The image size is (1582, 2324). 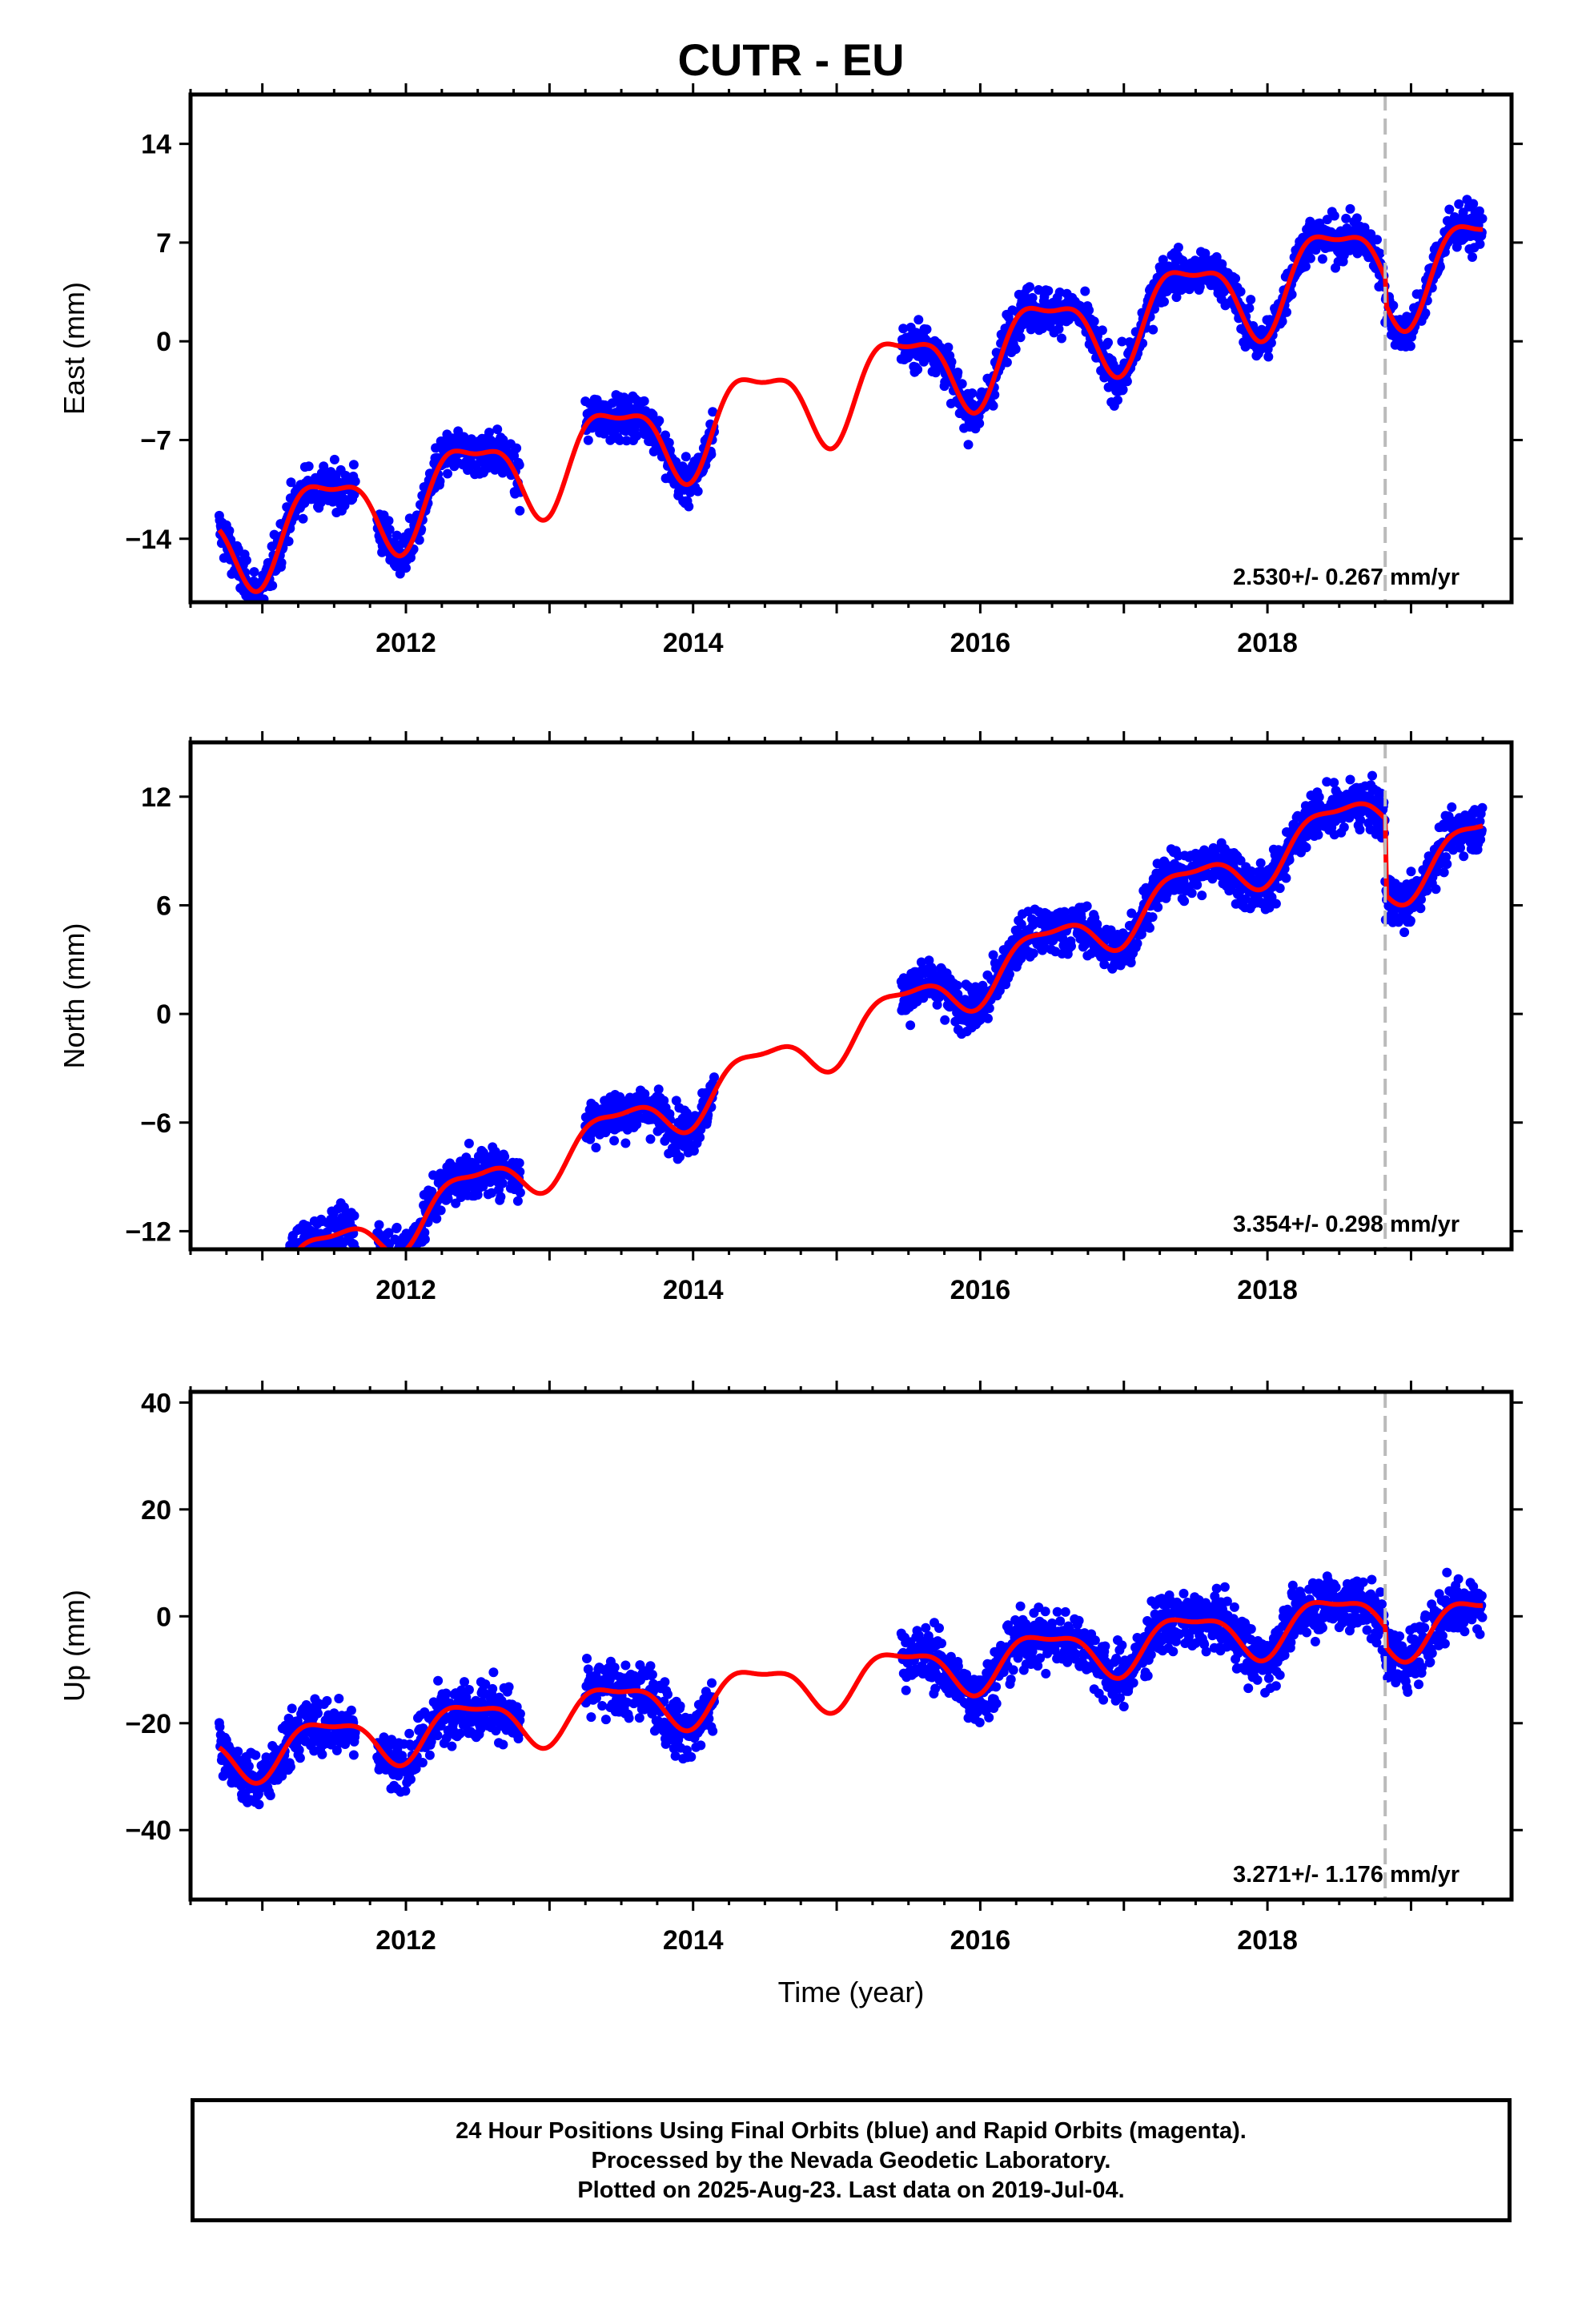 I want to click on rate-label: 2.530+/- 0.267 mm/yr, so click(x=1346, y=577).